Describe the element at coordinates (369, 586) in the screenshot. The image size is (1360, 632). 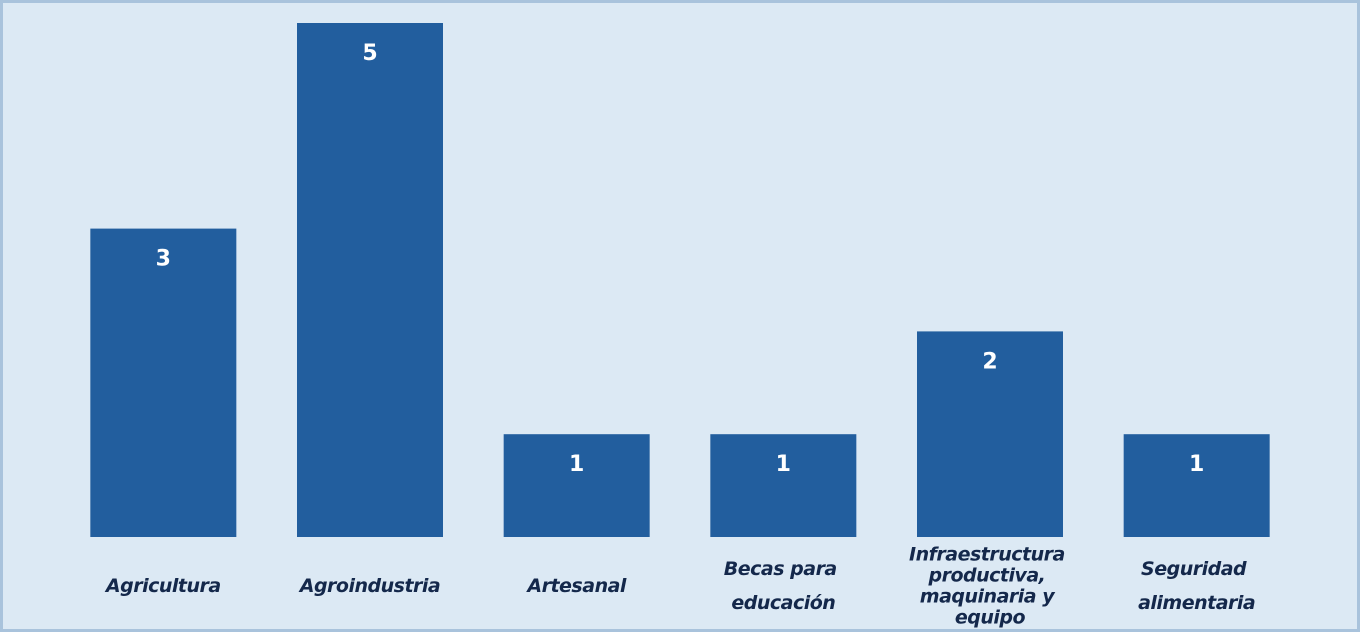
I see `x-tick-label: Agroindustria` at that location.